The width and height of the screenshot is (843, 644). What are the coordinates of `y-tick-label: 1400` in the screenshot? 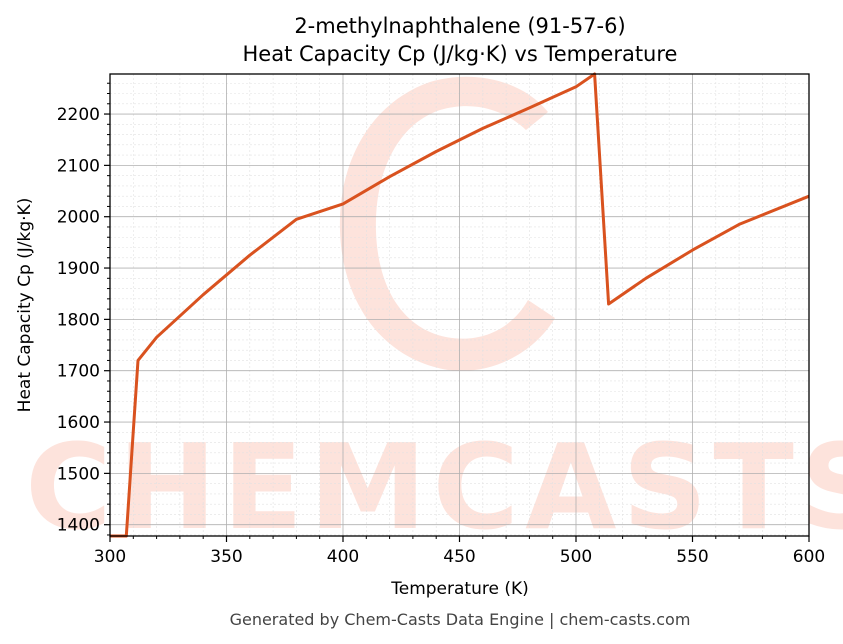 It's located at (78, 526).